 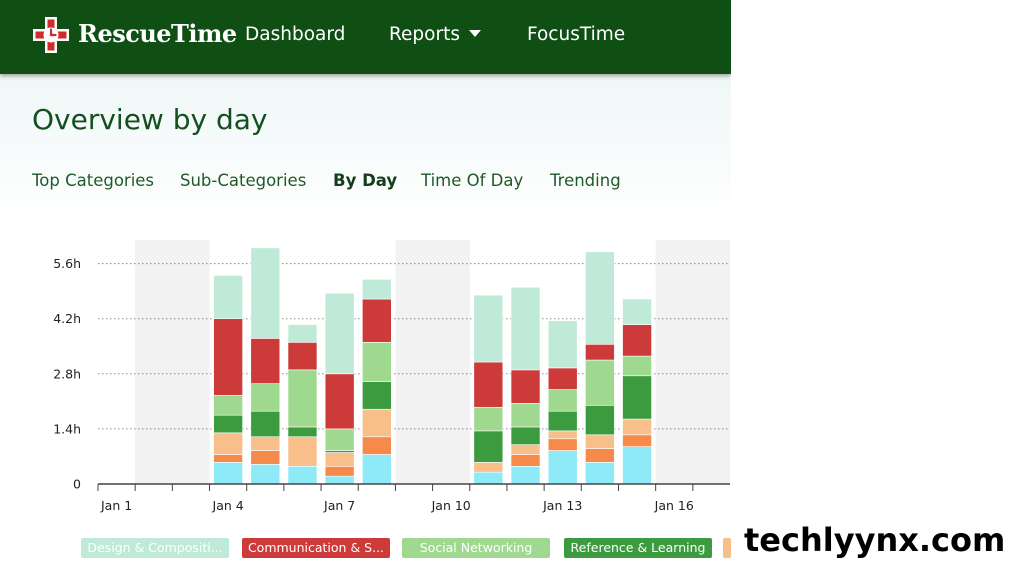 What do you see at coordinates (157, 33) in the screenshot?
I see `brand-name: RescueTime` at bounding box center [157, 33].